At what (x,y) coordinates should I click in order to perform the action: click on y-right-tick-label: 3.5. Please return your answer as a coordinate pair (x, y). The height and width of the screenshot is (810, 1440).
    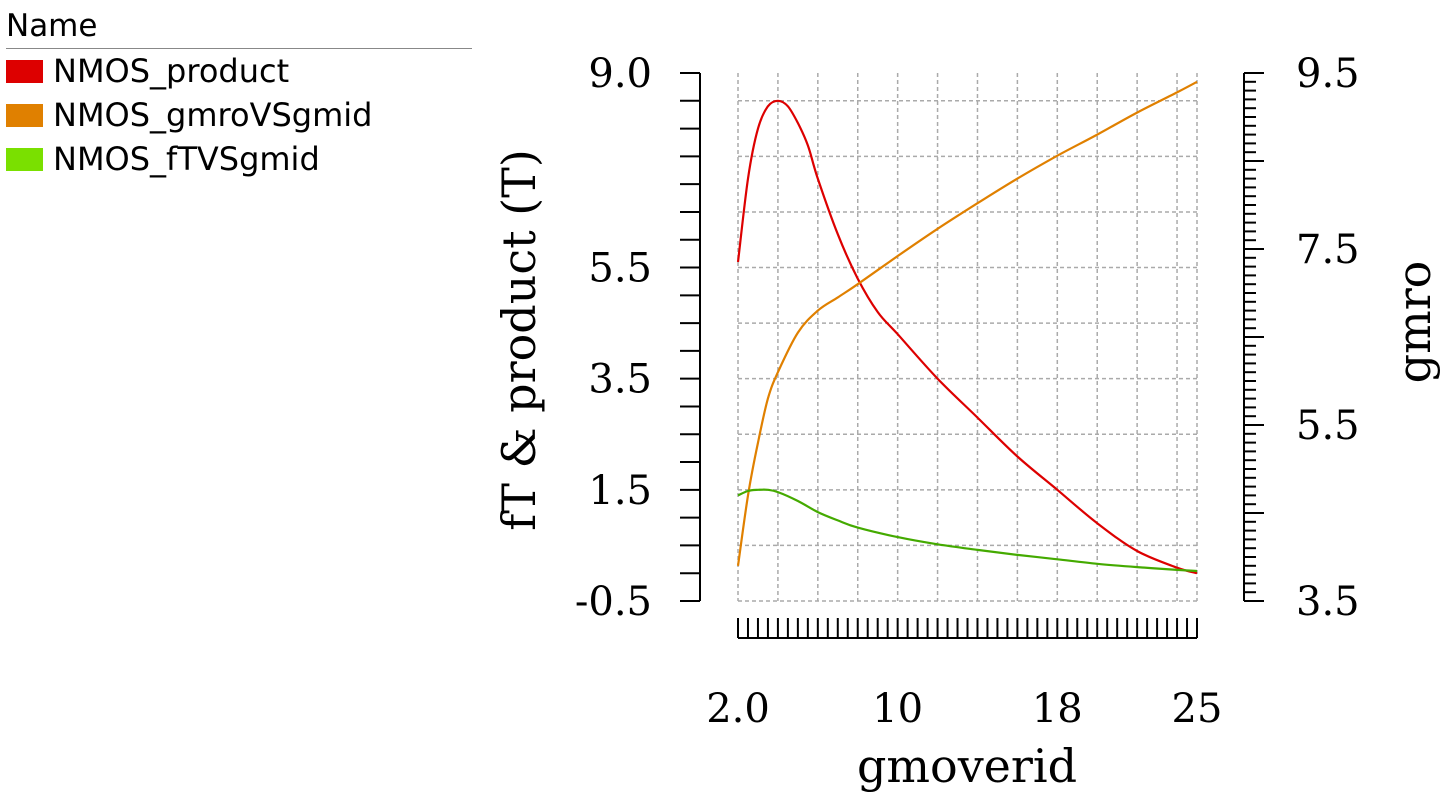
    Looking at the image, I should click on (1328, 602).